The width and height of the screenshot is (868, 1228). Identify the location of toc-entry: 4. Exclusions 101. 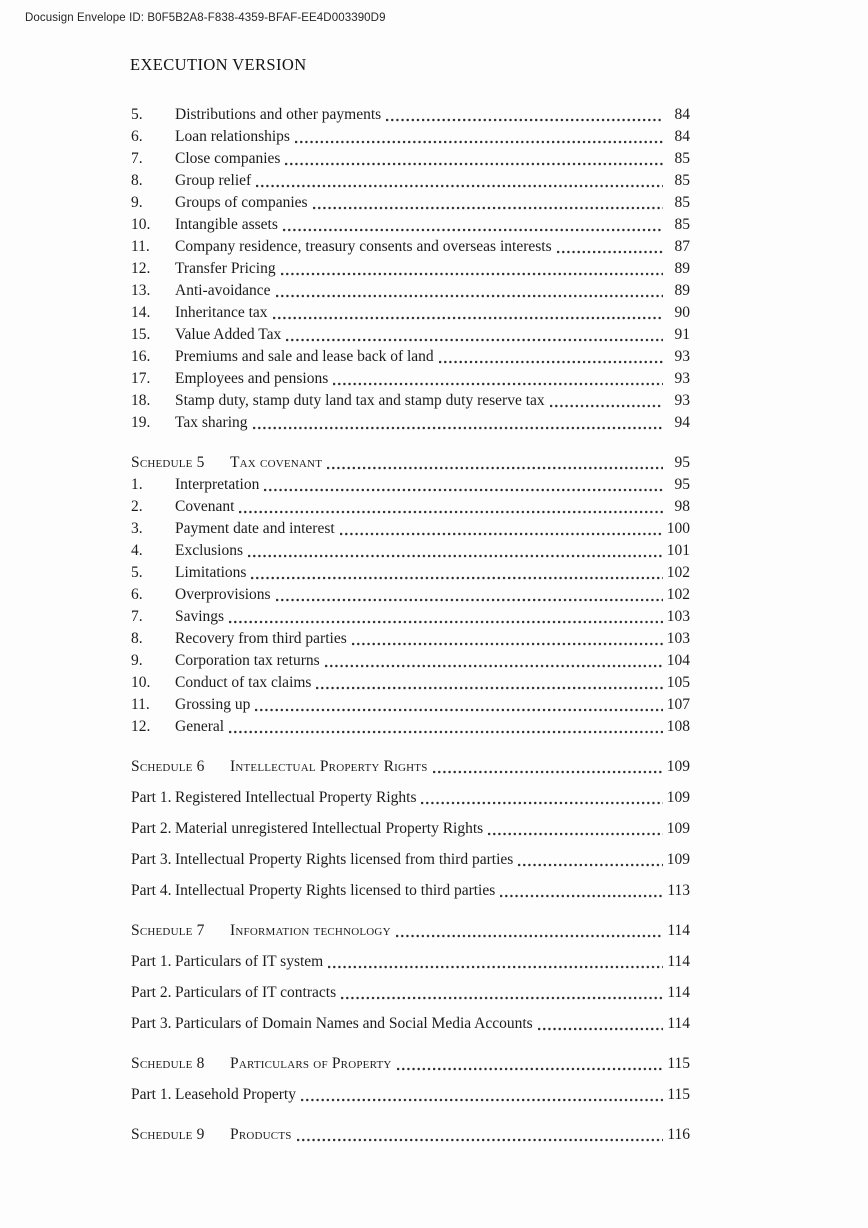
(410, 551).